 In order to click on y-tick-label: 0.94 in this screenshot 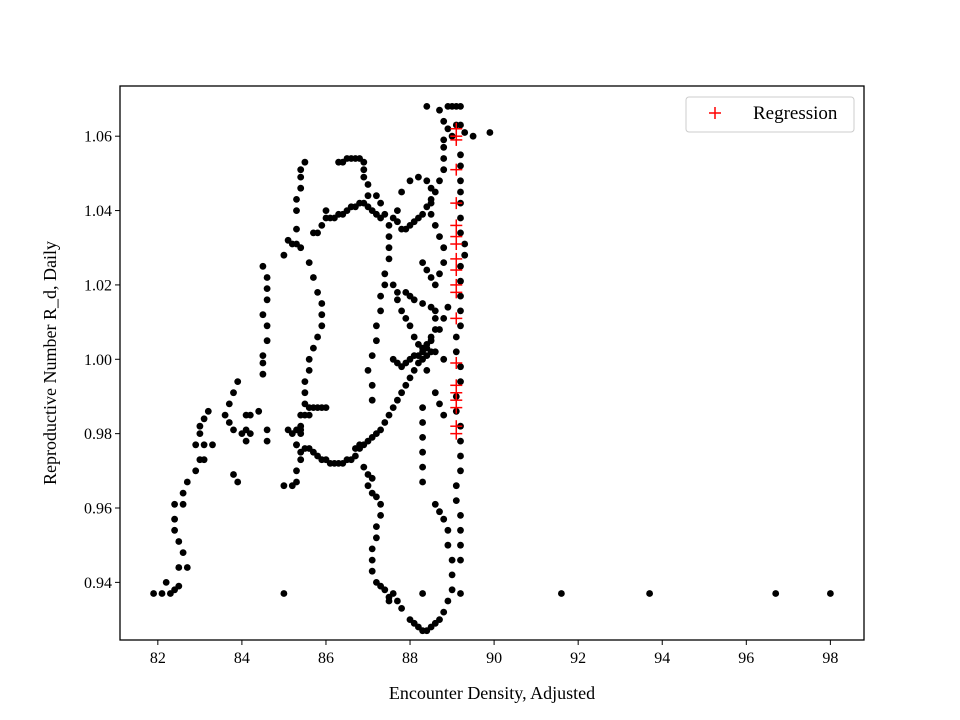, I will do `click(98, 583)`.